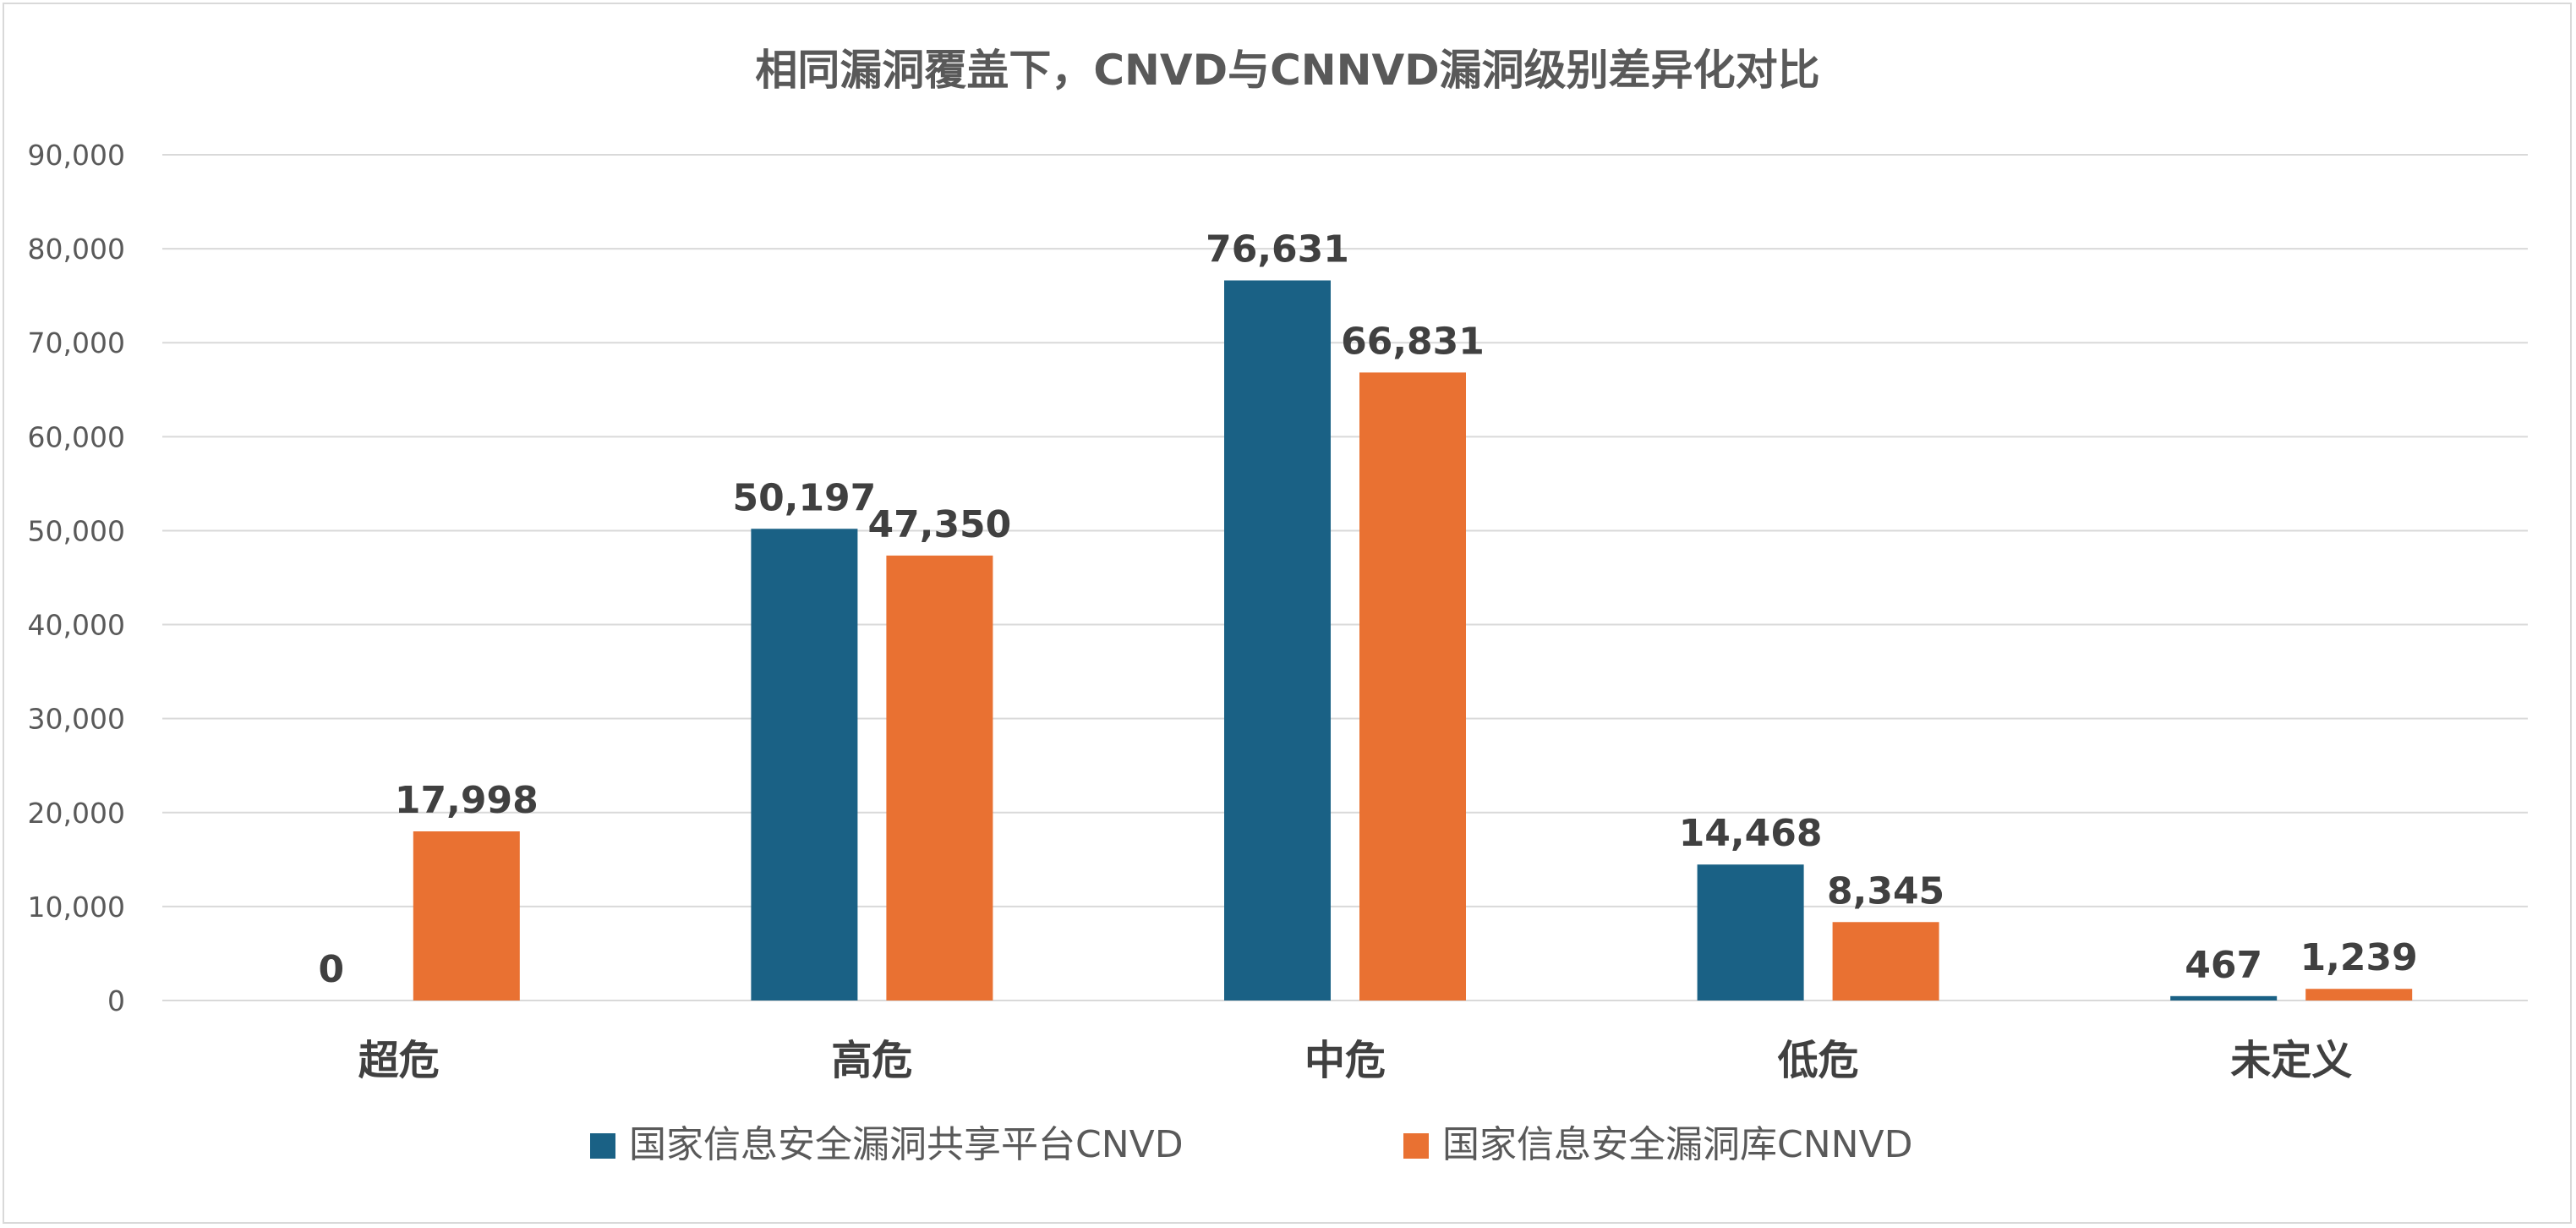 The height and width of the screenshot is (1228, 2576). Describe the element at coordinates (399, 1060) in the screenshot. I see `x-tick-label: 超危` at that location.